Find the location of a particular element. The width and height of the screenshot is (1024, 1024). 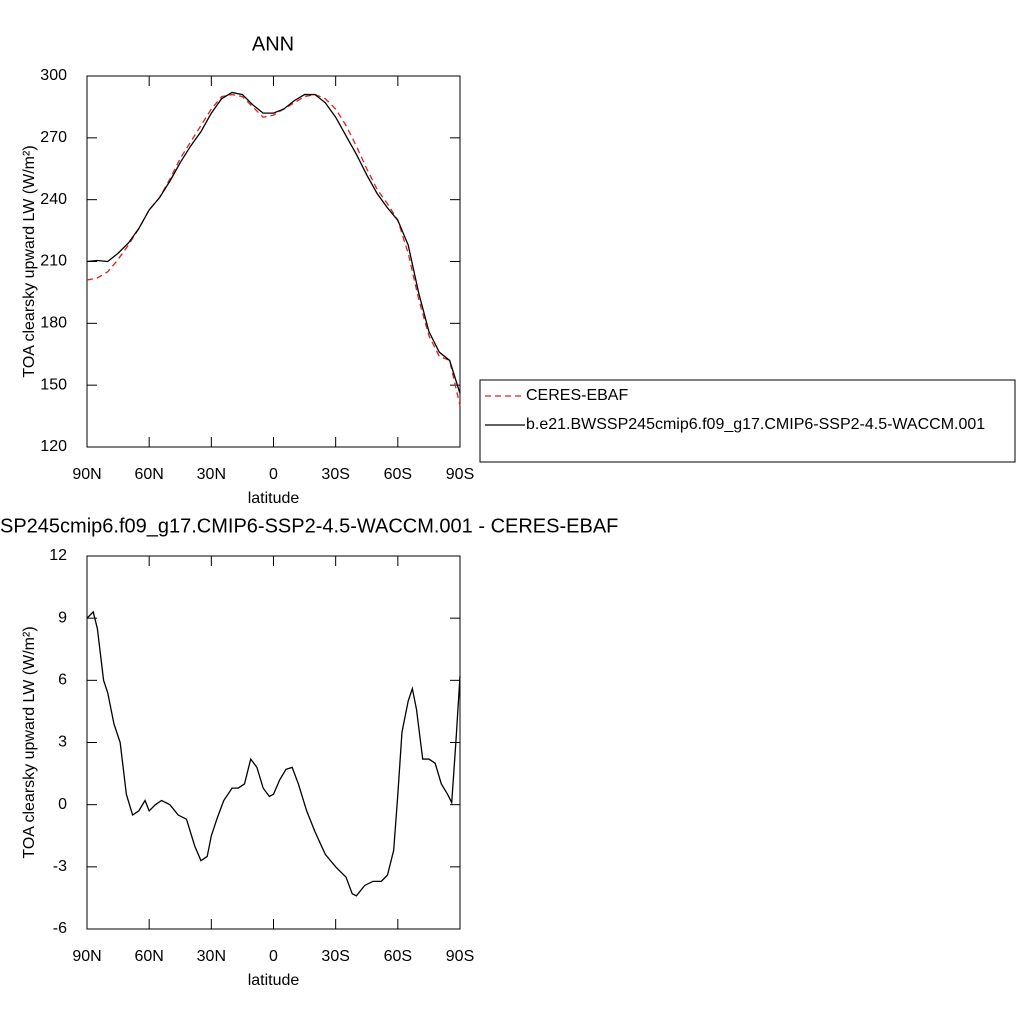

legend-box is located at coordinates (747, 421).